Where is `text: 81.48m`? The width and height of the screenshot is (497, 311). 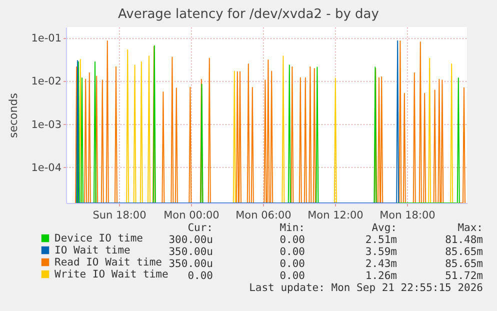
text: 81.48m is located at coordinates (464, 240).